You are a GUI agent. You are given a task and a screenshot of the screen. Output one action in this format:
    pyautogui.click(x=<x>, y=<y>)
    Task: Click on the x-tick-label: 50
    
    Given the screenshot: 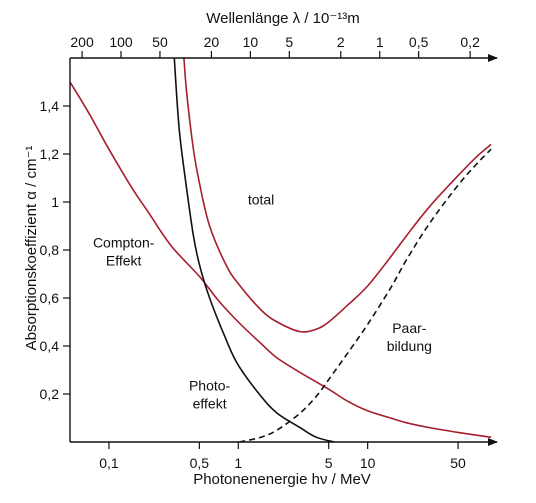 What is the action you would take?
    pyautogui.click(x=458, y=463)
    